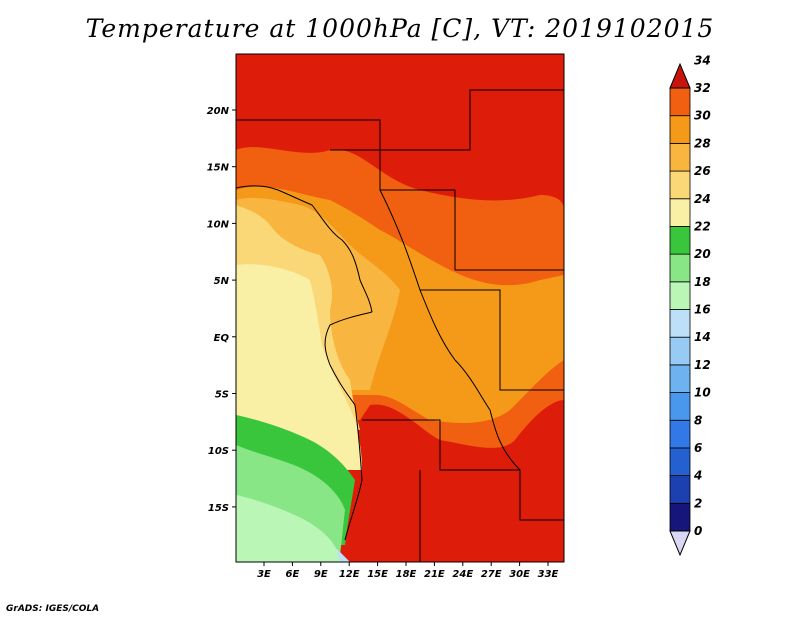 Image resolution: width=800 pixels, height=618 pixels. Describe the element at coordinates (218, 224) in the screenshot. I see `lat-tick-label: 10N` at that location.